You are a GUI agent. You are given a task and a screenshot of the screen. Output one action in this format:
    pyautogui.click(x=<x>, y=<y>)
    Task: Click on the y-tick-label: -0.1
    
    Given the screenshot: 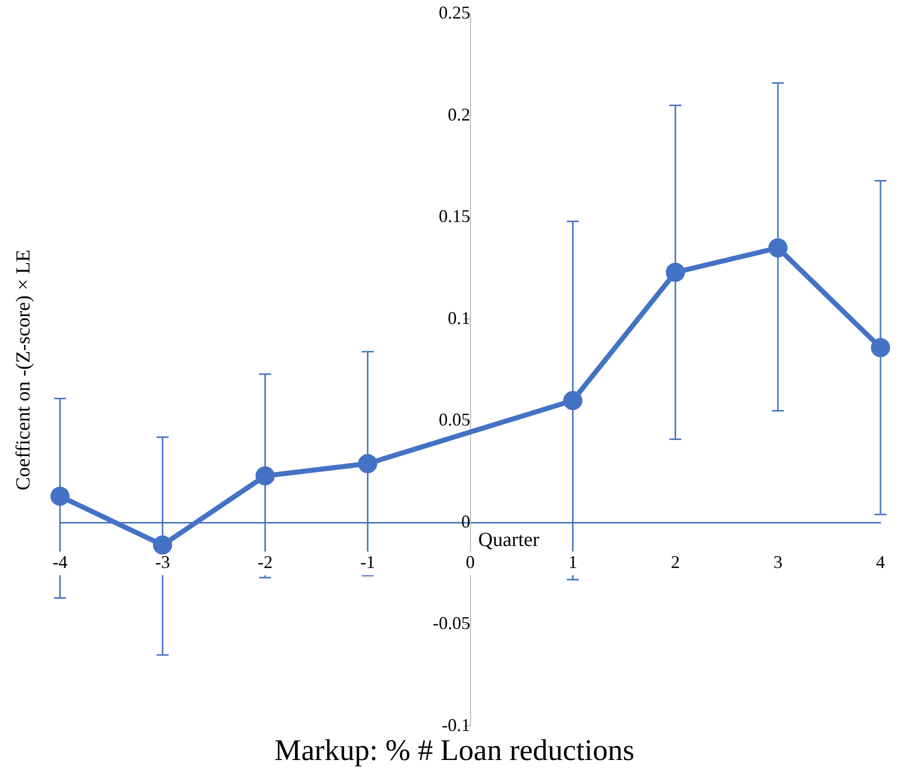 What is the action you would take?
    pyautogui.click(x=456, y=724)
    